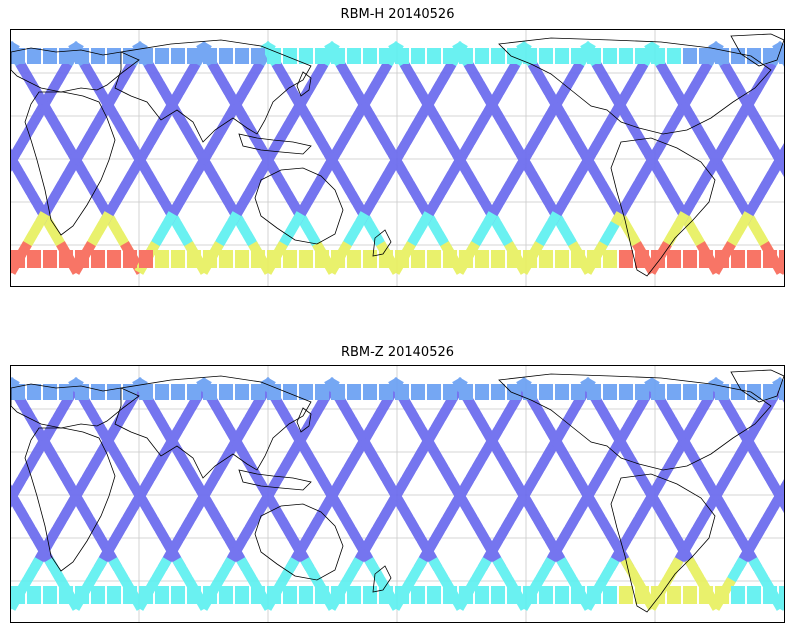 This screenshot has width=794, height=633. I want to click on panel-top-title: RBM-H 20140526, so click(397, 14).